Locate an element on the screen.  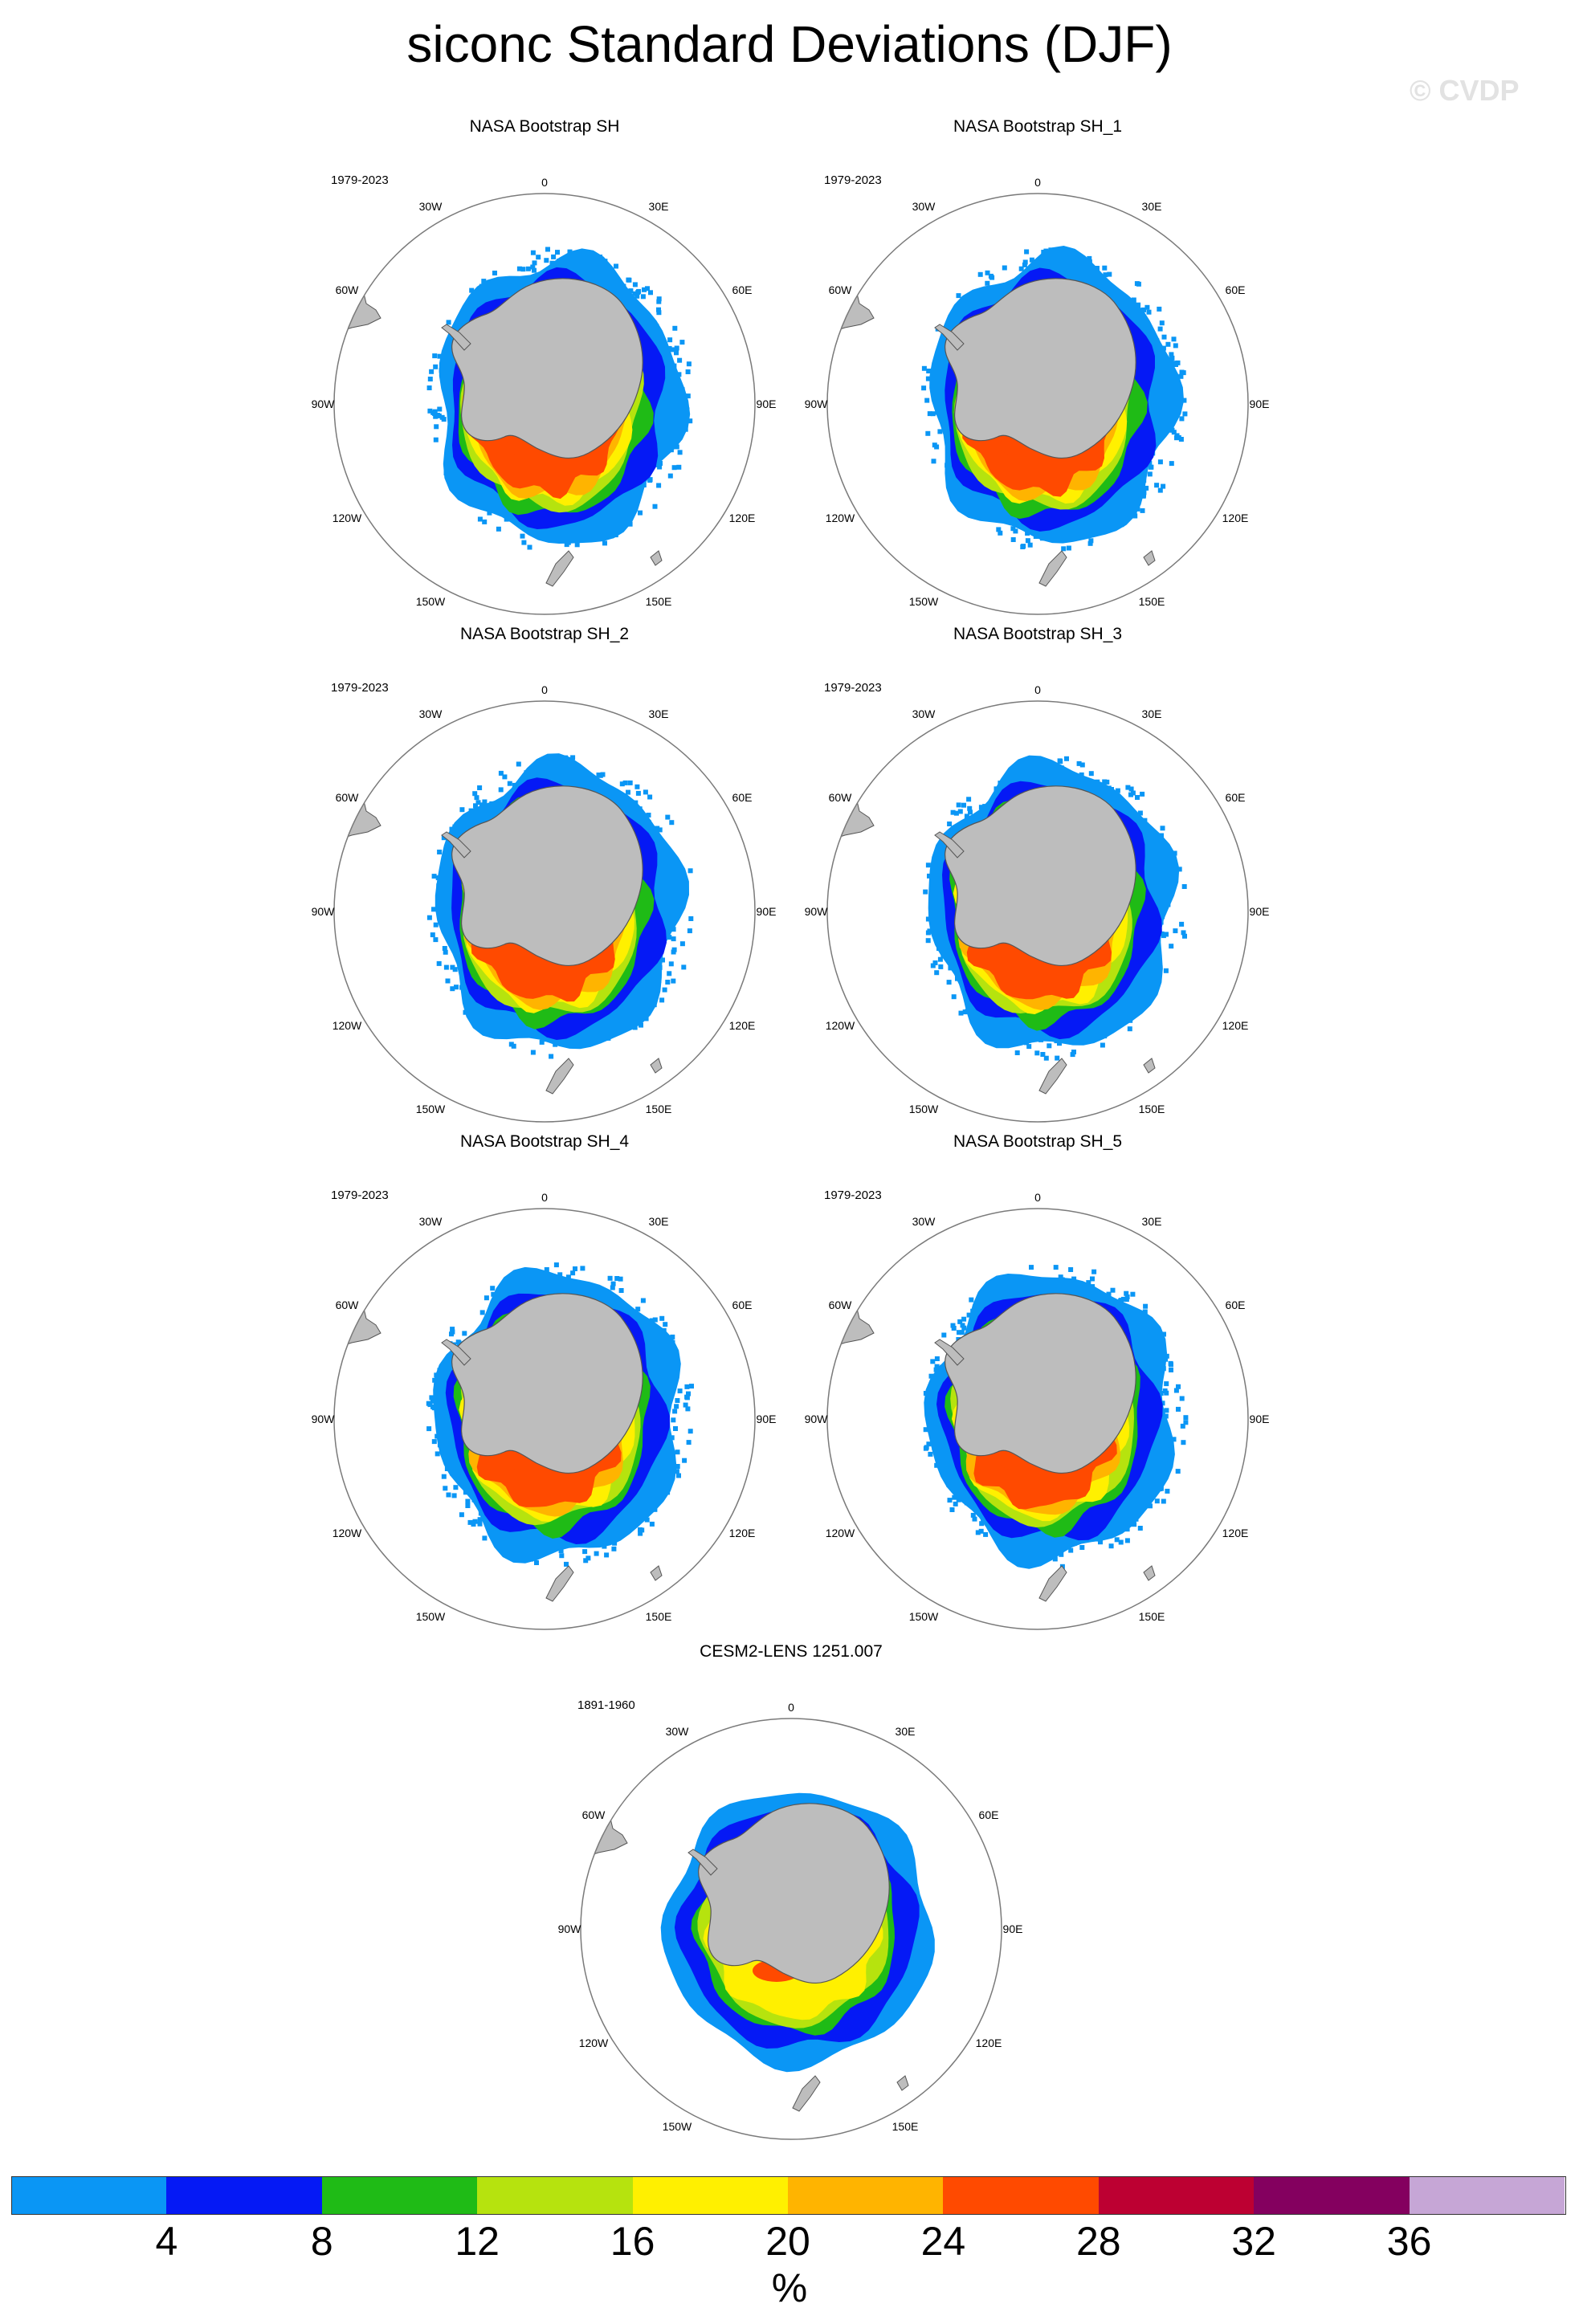
colorbar-tick-label: 4 is located at coordinates (166, 2242).